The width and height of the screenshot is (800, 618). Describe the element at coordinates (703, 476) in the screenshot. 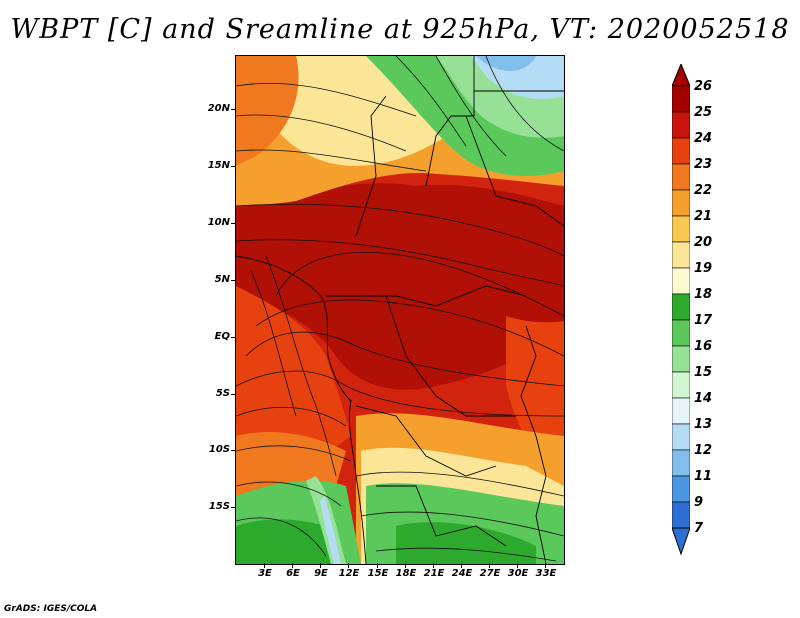

I see `colorbar-label: 11` at that location.